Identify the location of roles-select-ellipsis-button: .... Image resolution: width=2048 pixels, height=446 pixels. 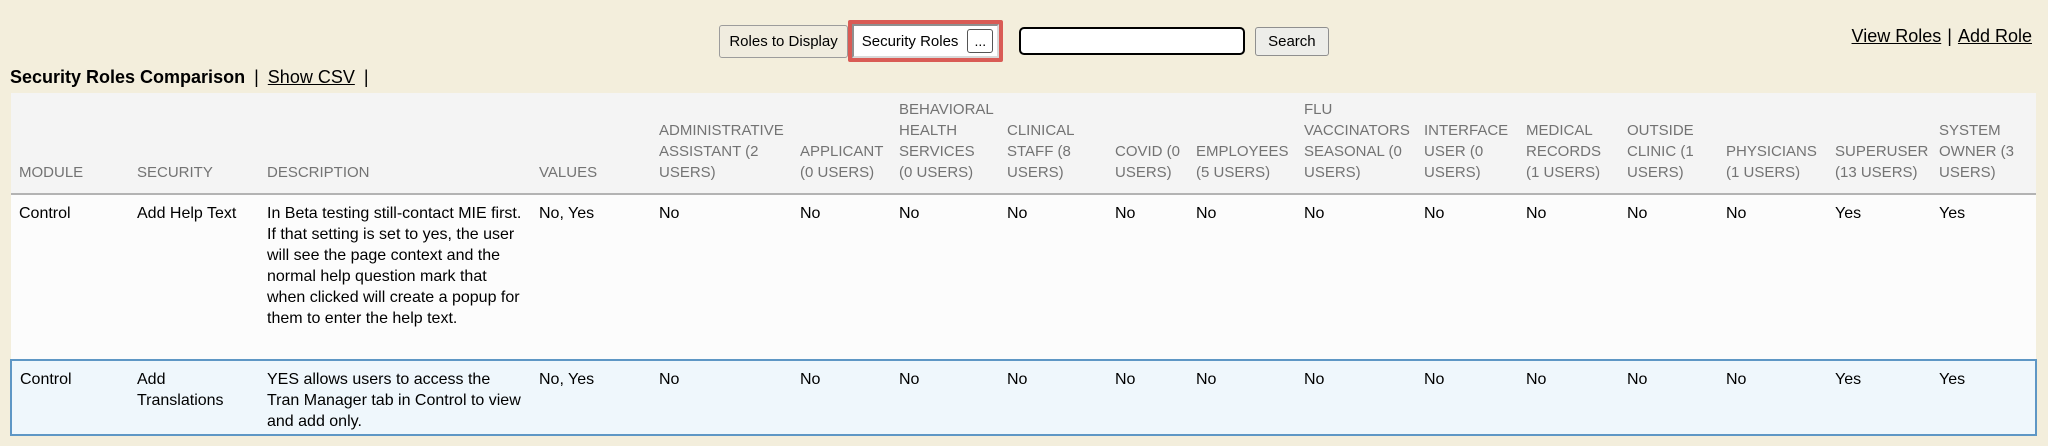
(980, 41).